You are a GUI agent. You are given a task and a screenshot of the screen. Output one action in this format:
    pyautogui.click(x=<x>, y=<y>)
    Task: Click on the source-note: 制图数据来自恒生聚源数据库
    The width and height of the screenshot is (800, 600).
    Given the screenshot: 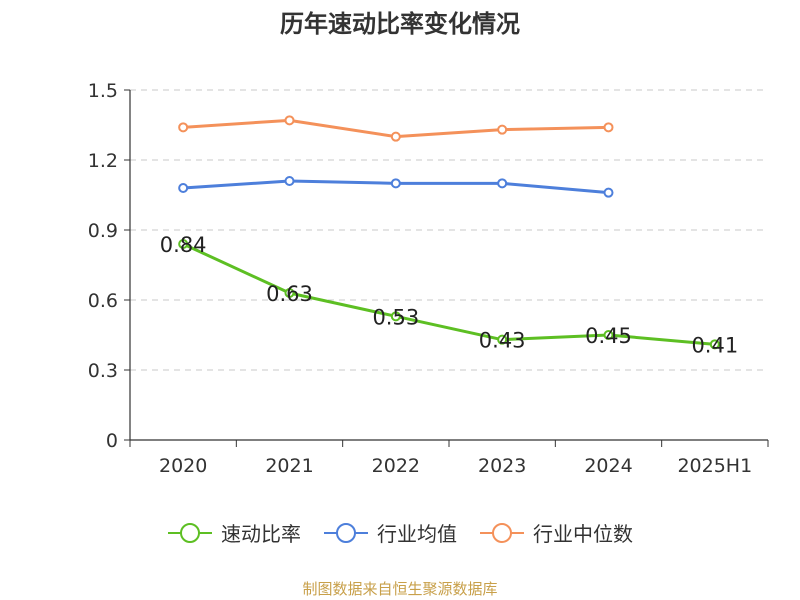 What is the action you would take?
    pyautogui.click(x=400, y=589)
    